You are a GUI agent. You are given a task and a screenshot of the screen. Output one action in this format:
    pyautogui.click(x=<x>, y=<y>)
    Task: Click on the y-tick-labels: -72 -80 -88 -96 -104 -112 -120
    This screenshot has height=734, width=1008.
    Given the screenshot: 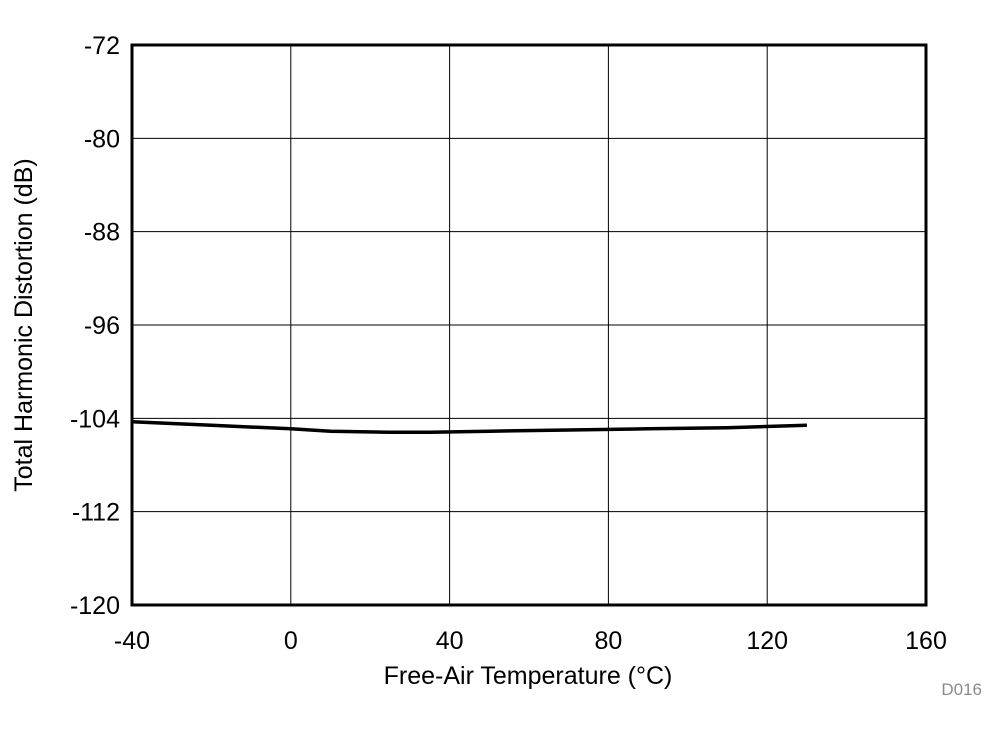 What is the action you would take?
    pyautogui.click(x=95, y=326)
    